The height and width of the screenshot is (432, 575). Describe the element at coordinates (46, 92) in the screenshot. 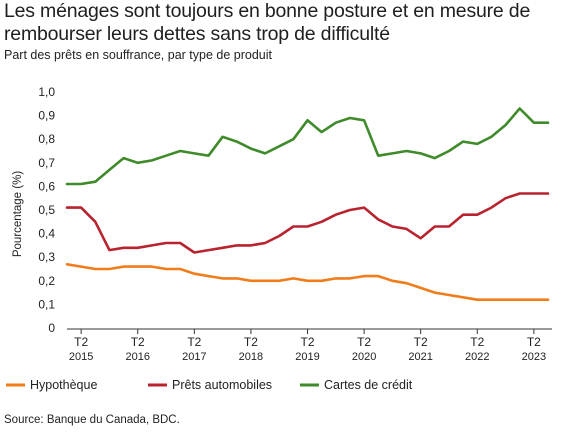

I see `y-tick-label: 1,0` at that location.